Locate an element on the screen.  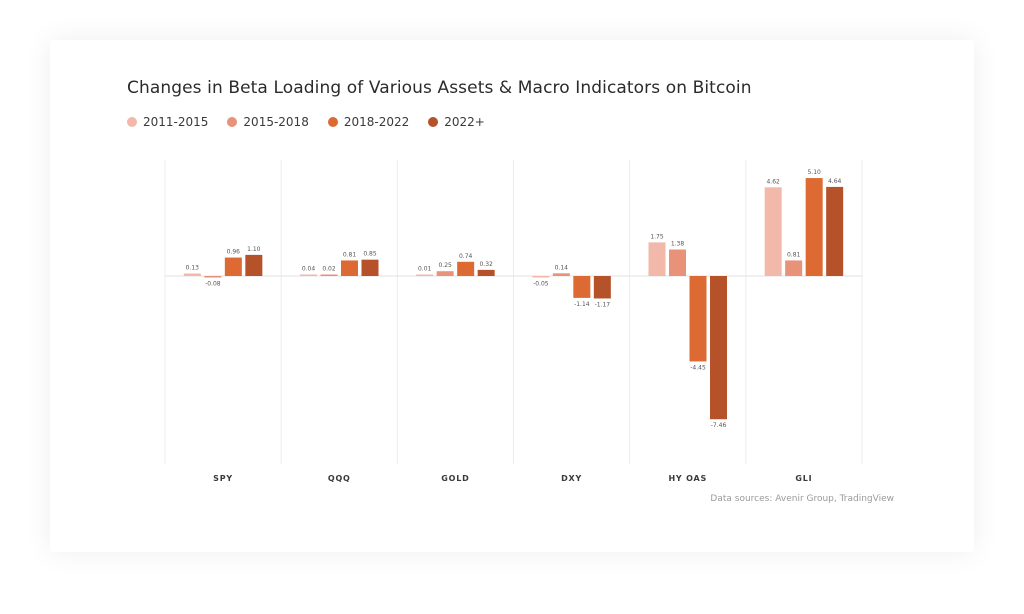
data-label: -1.17 is located at coordinates (603, 304).